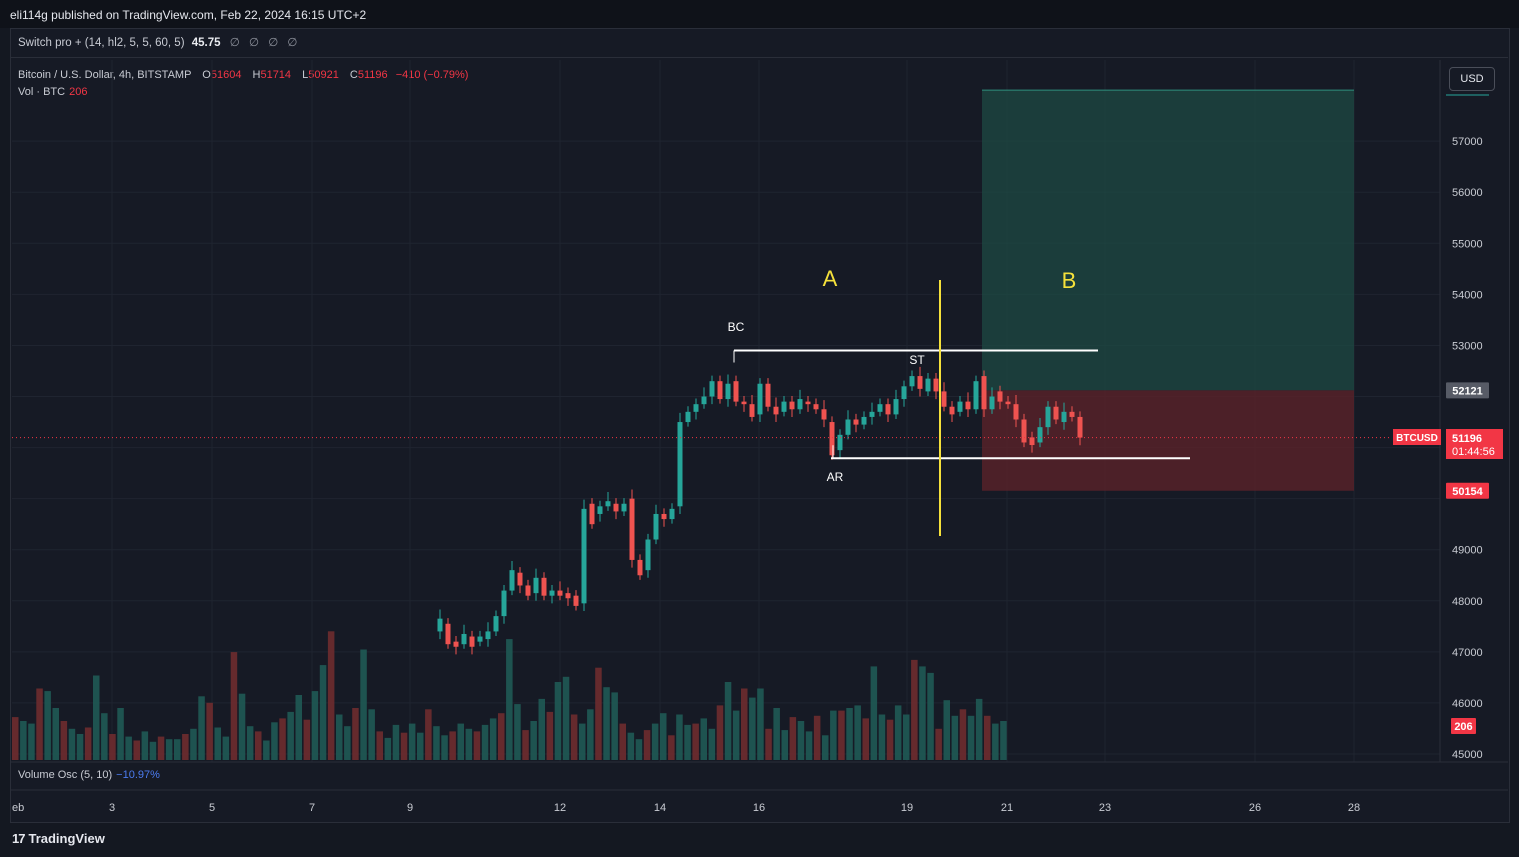  What do you see at coordinates (1467, 704) in the screenshot?
I see `y-tick-label: 46000` at bounding box center [1467, 704].